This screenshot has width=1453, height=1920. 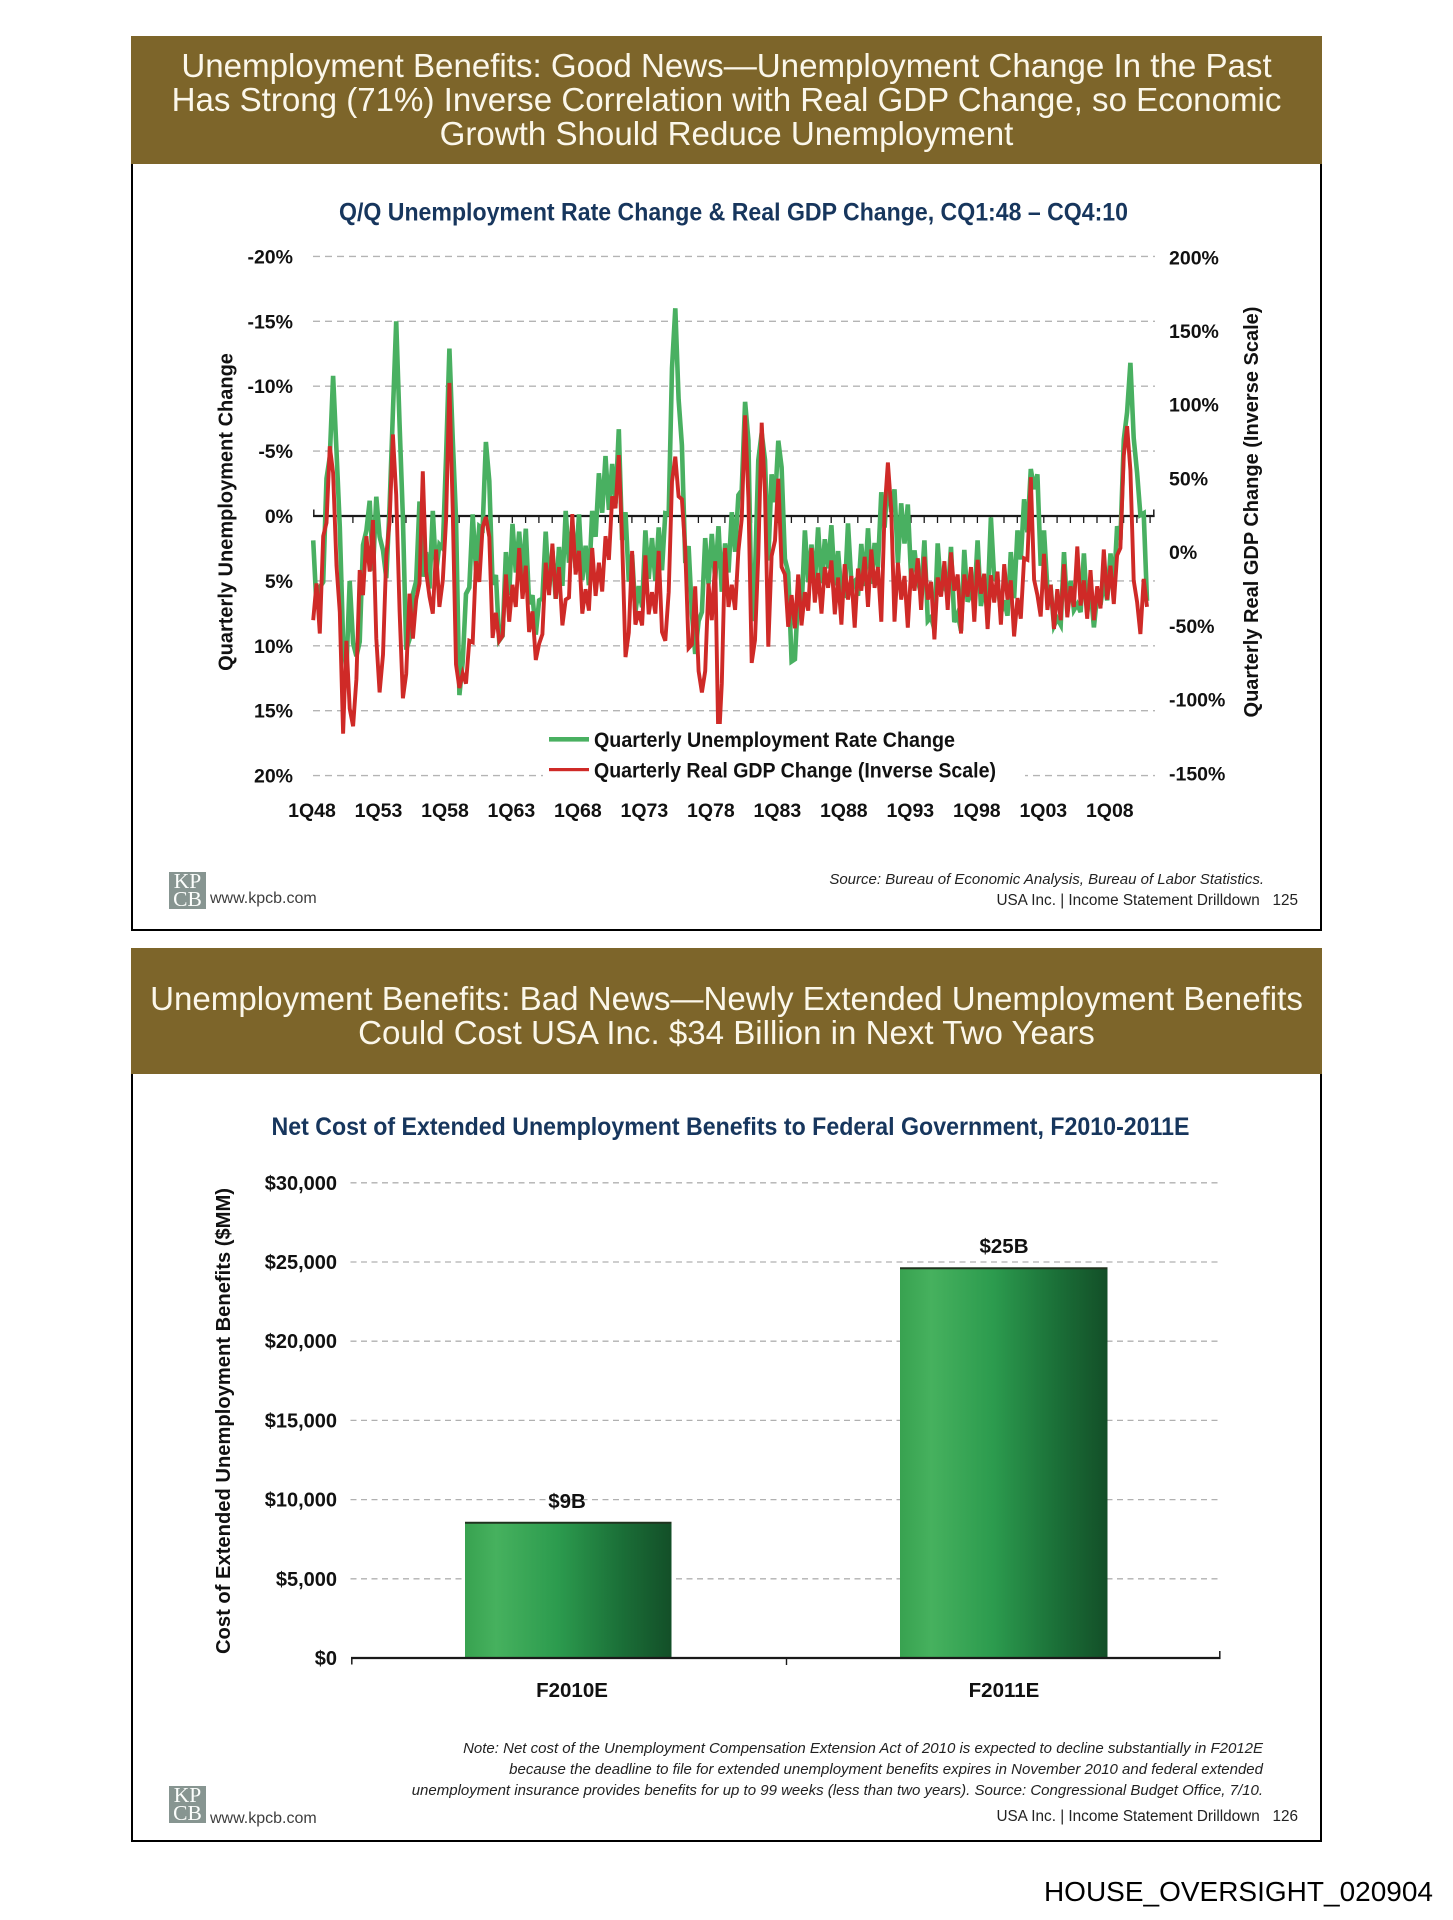 I want to click on svg-text: 1Q88, so click(x=844, y=811).